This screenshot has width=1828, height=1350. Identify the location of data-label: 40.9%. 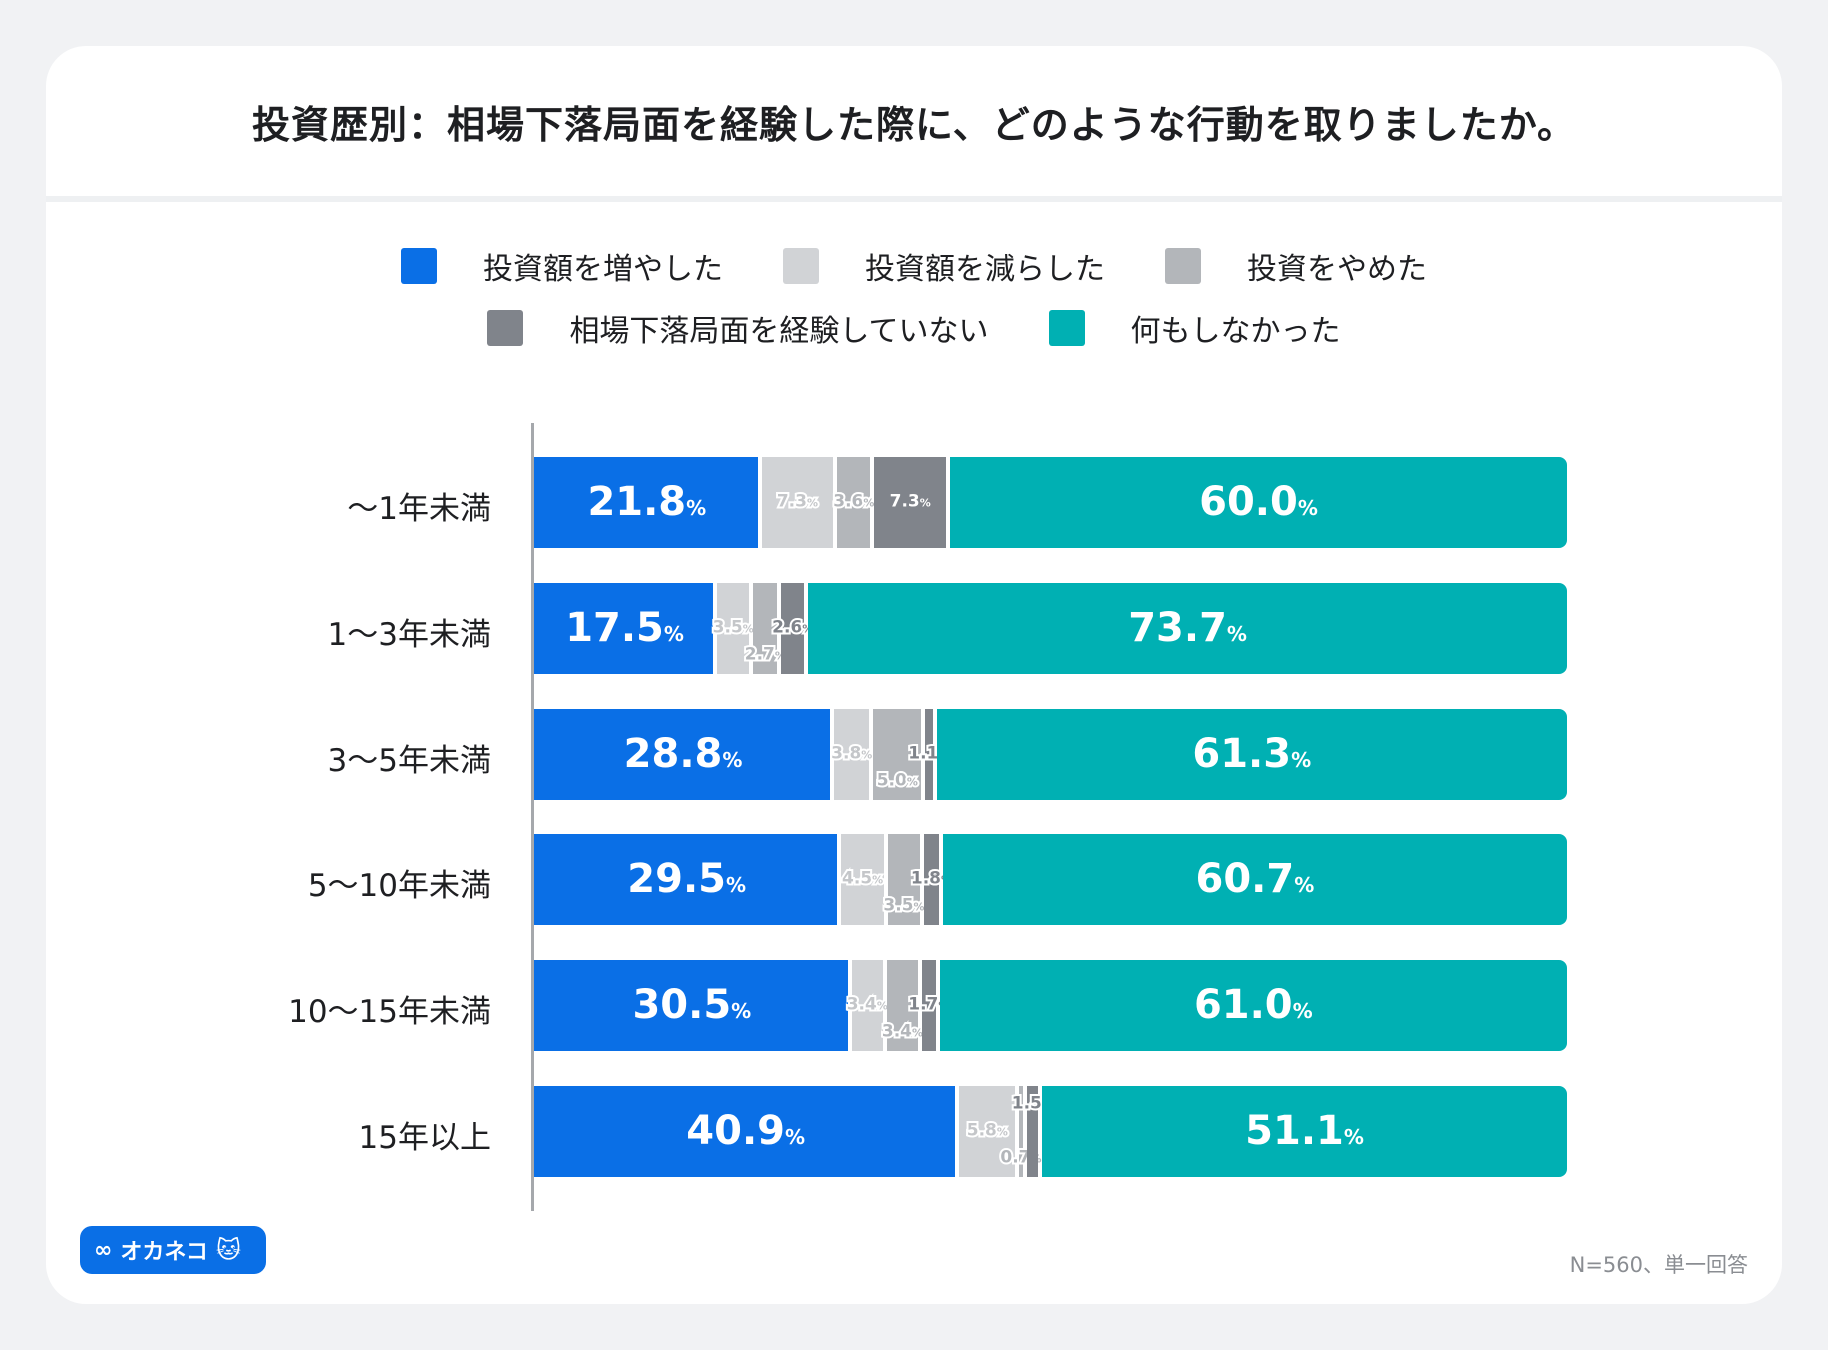
(746, 1131).